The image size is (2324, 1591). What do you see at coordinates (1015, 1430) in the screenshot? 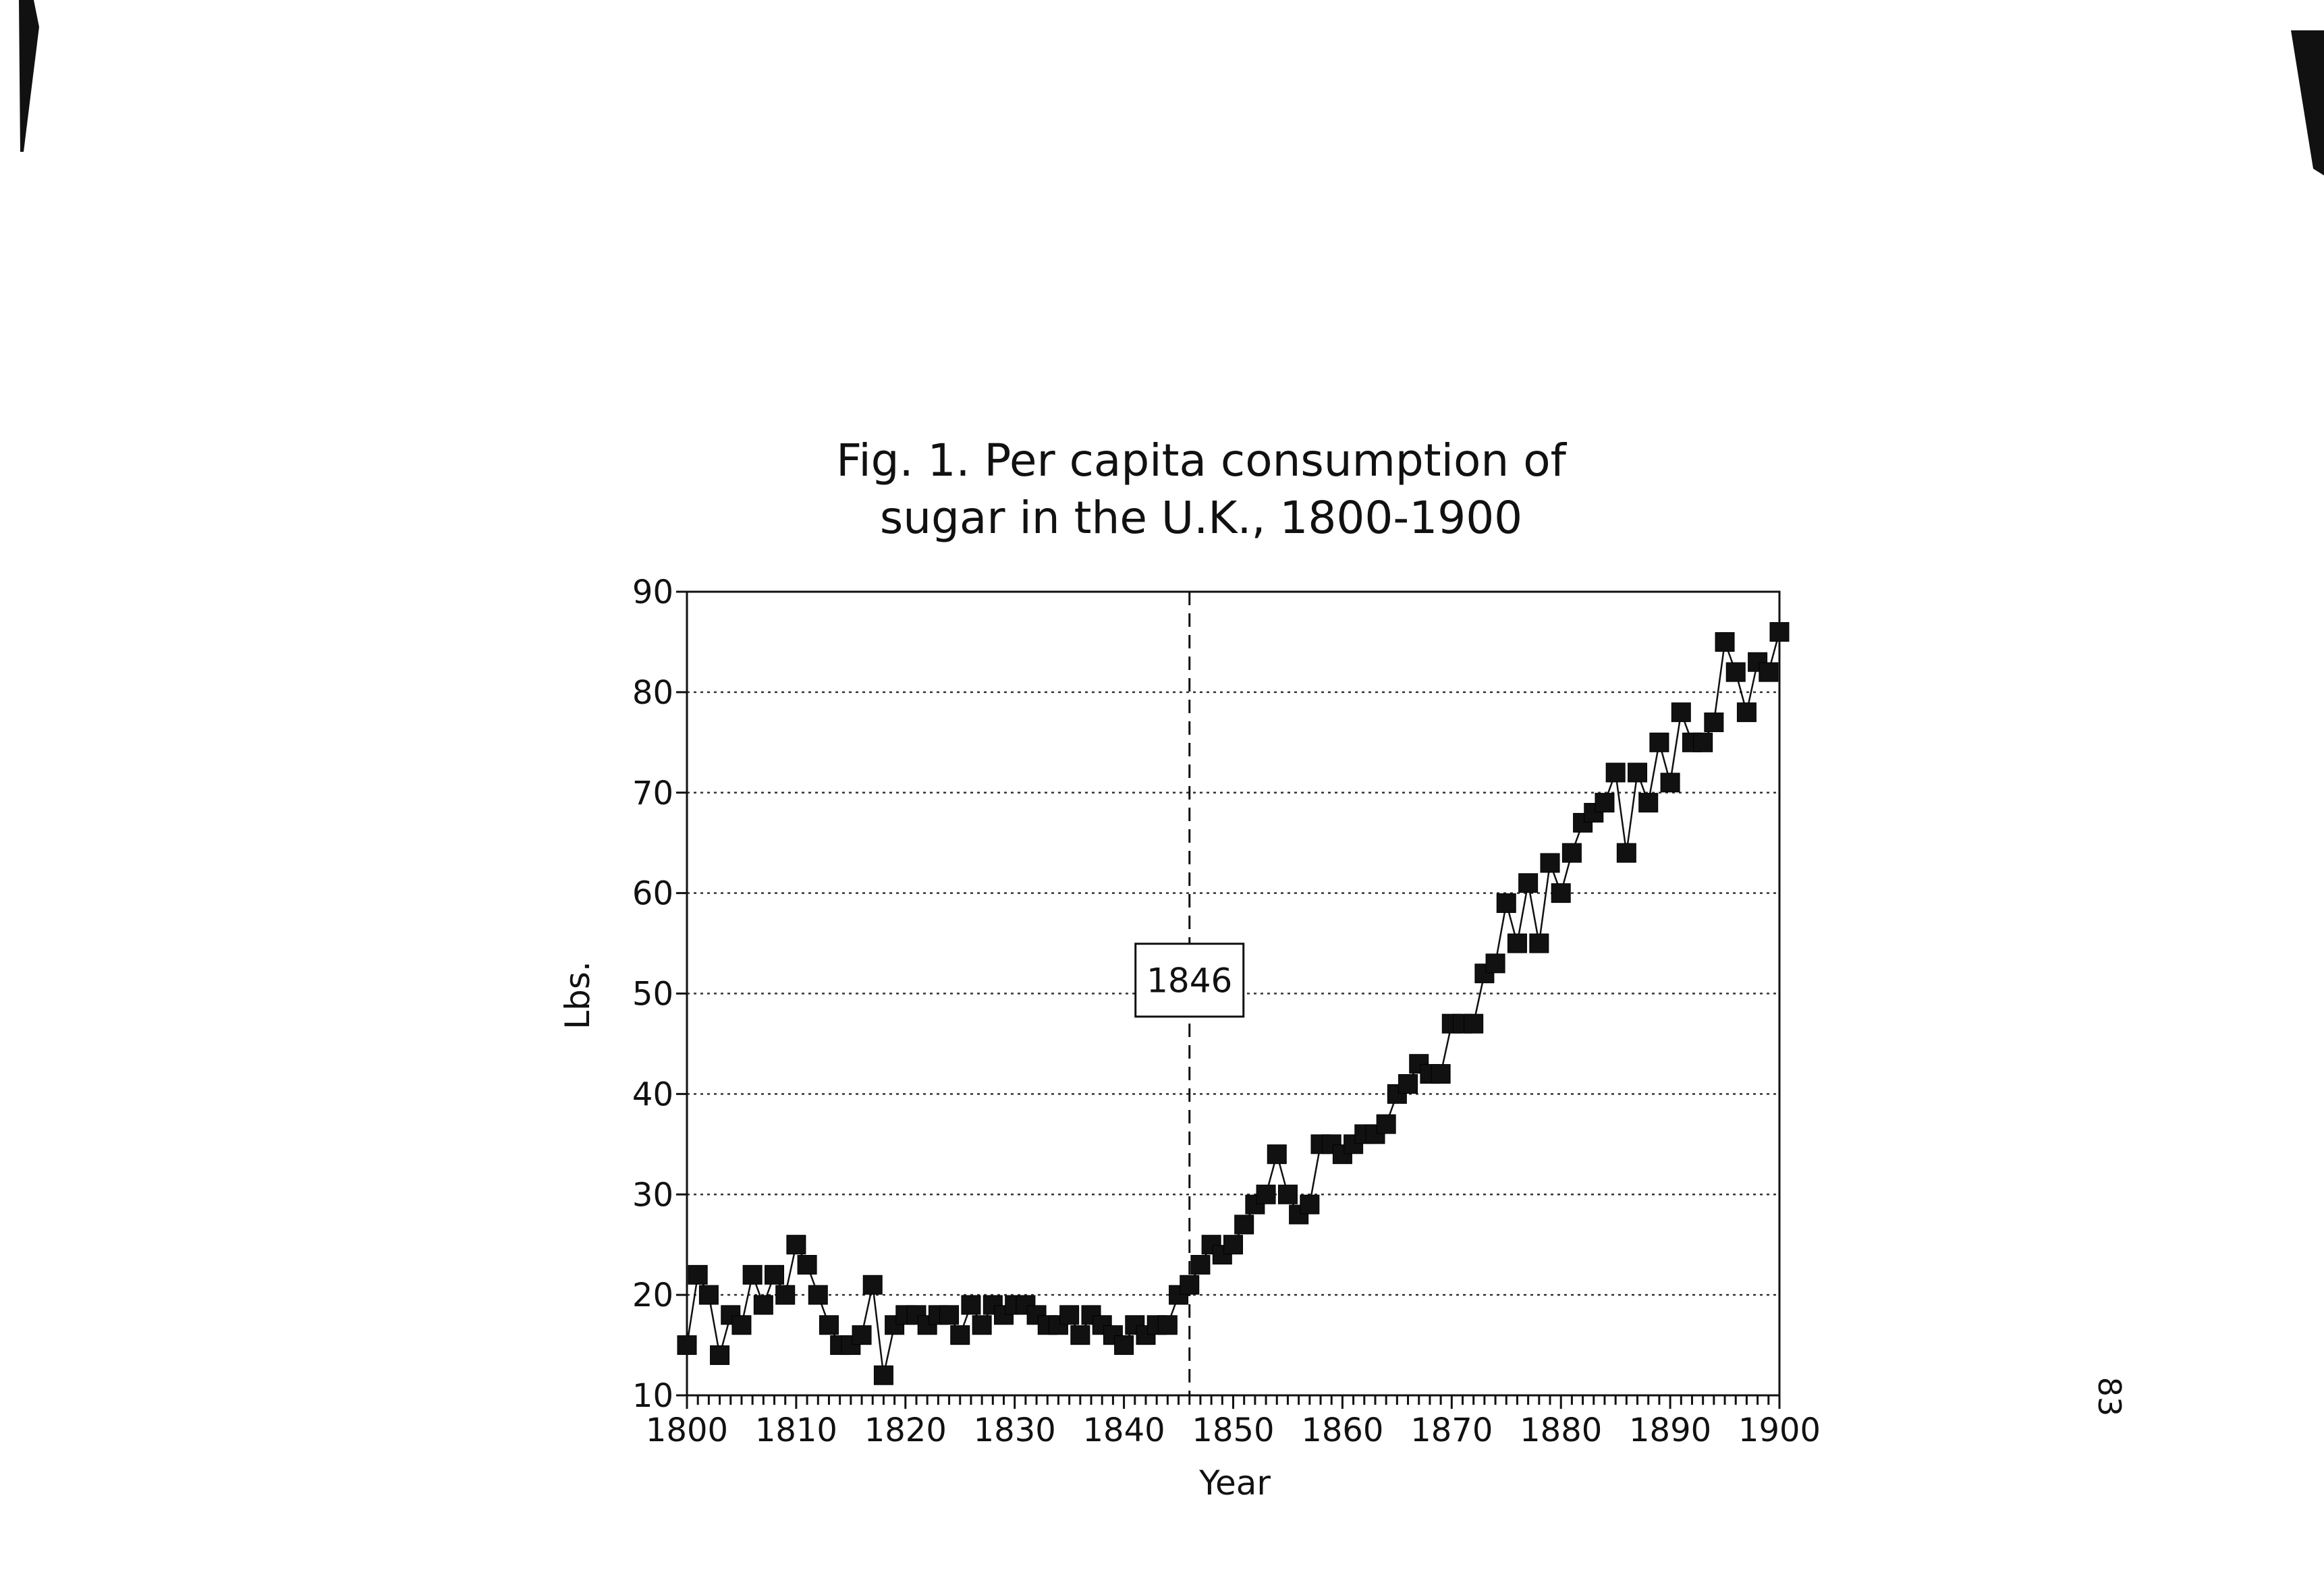
I see `x-tick-label-1830: 1830` at bounding box center [1015, 1430].